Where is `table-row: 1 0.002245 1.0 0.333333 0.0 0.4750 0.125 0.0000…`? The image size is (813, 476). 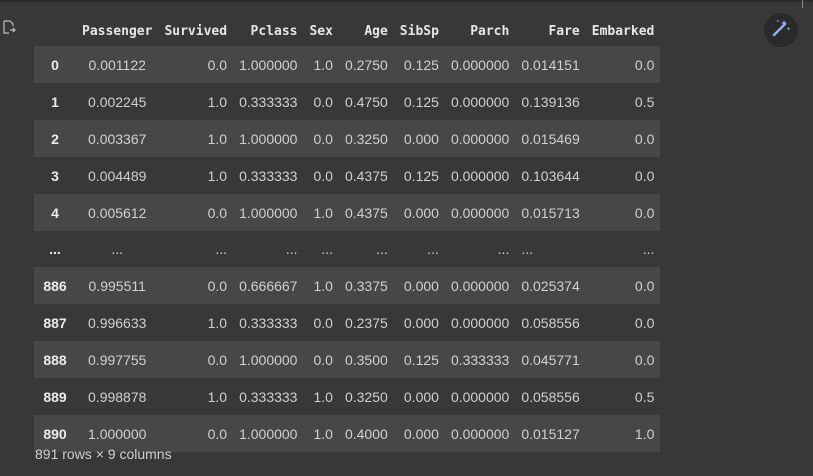 table-row: 1 0.002245 1.0 0.333333 0.0 0.4750 0.125 0.0000… is located at coordinates (347, 101).